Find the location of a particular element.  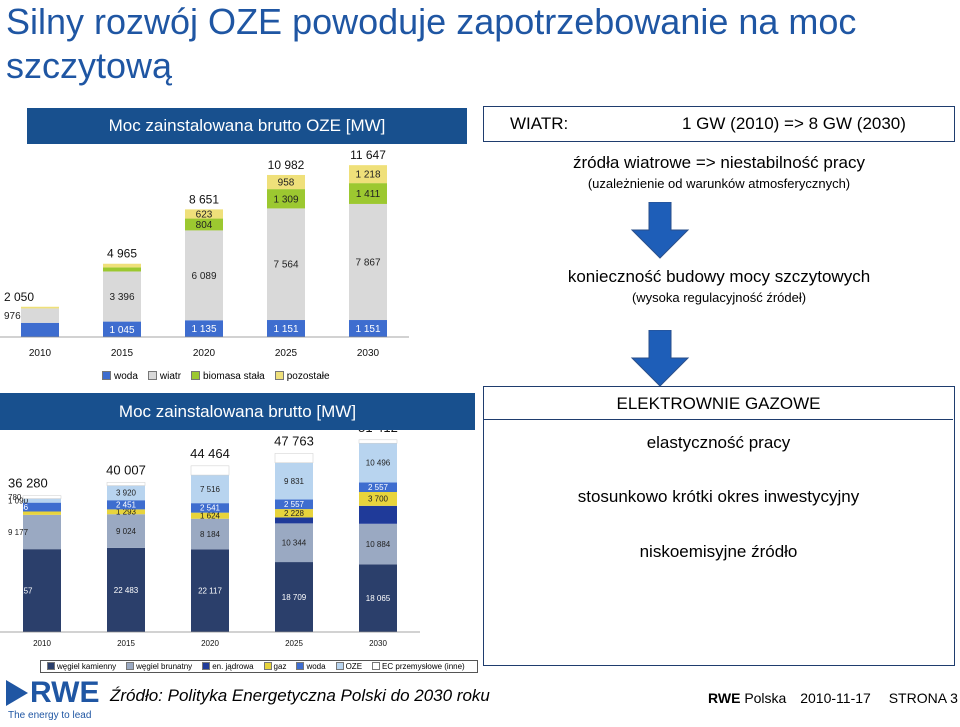

total-label-2030: 51 412 is located at coordinates (378, 432).